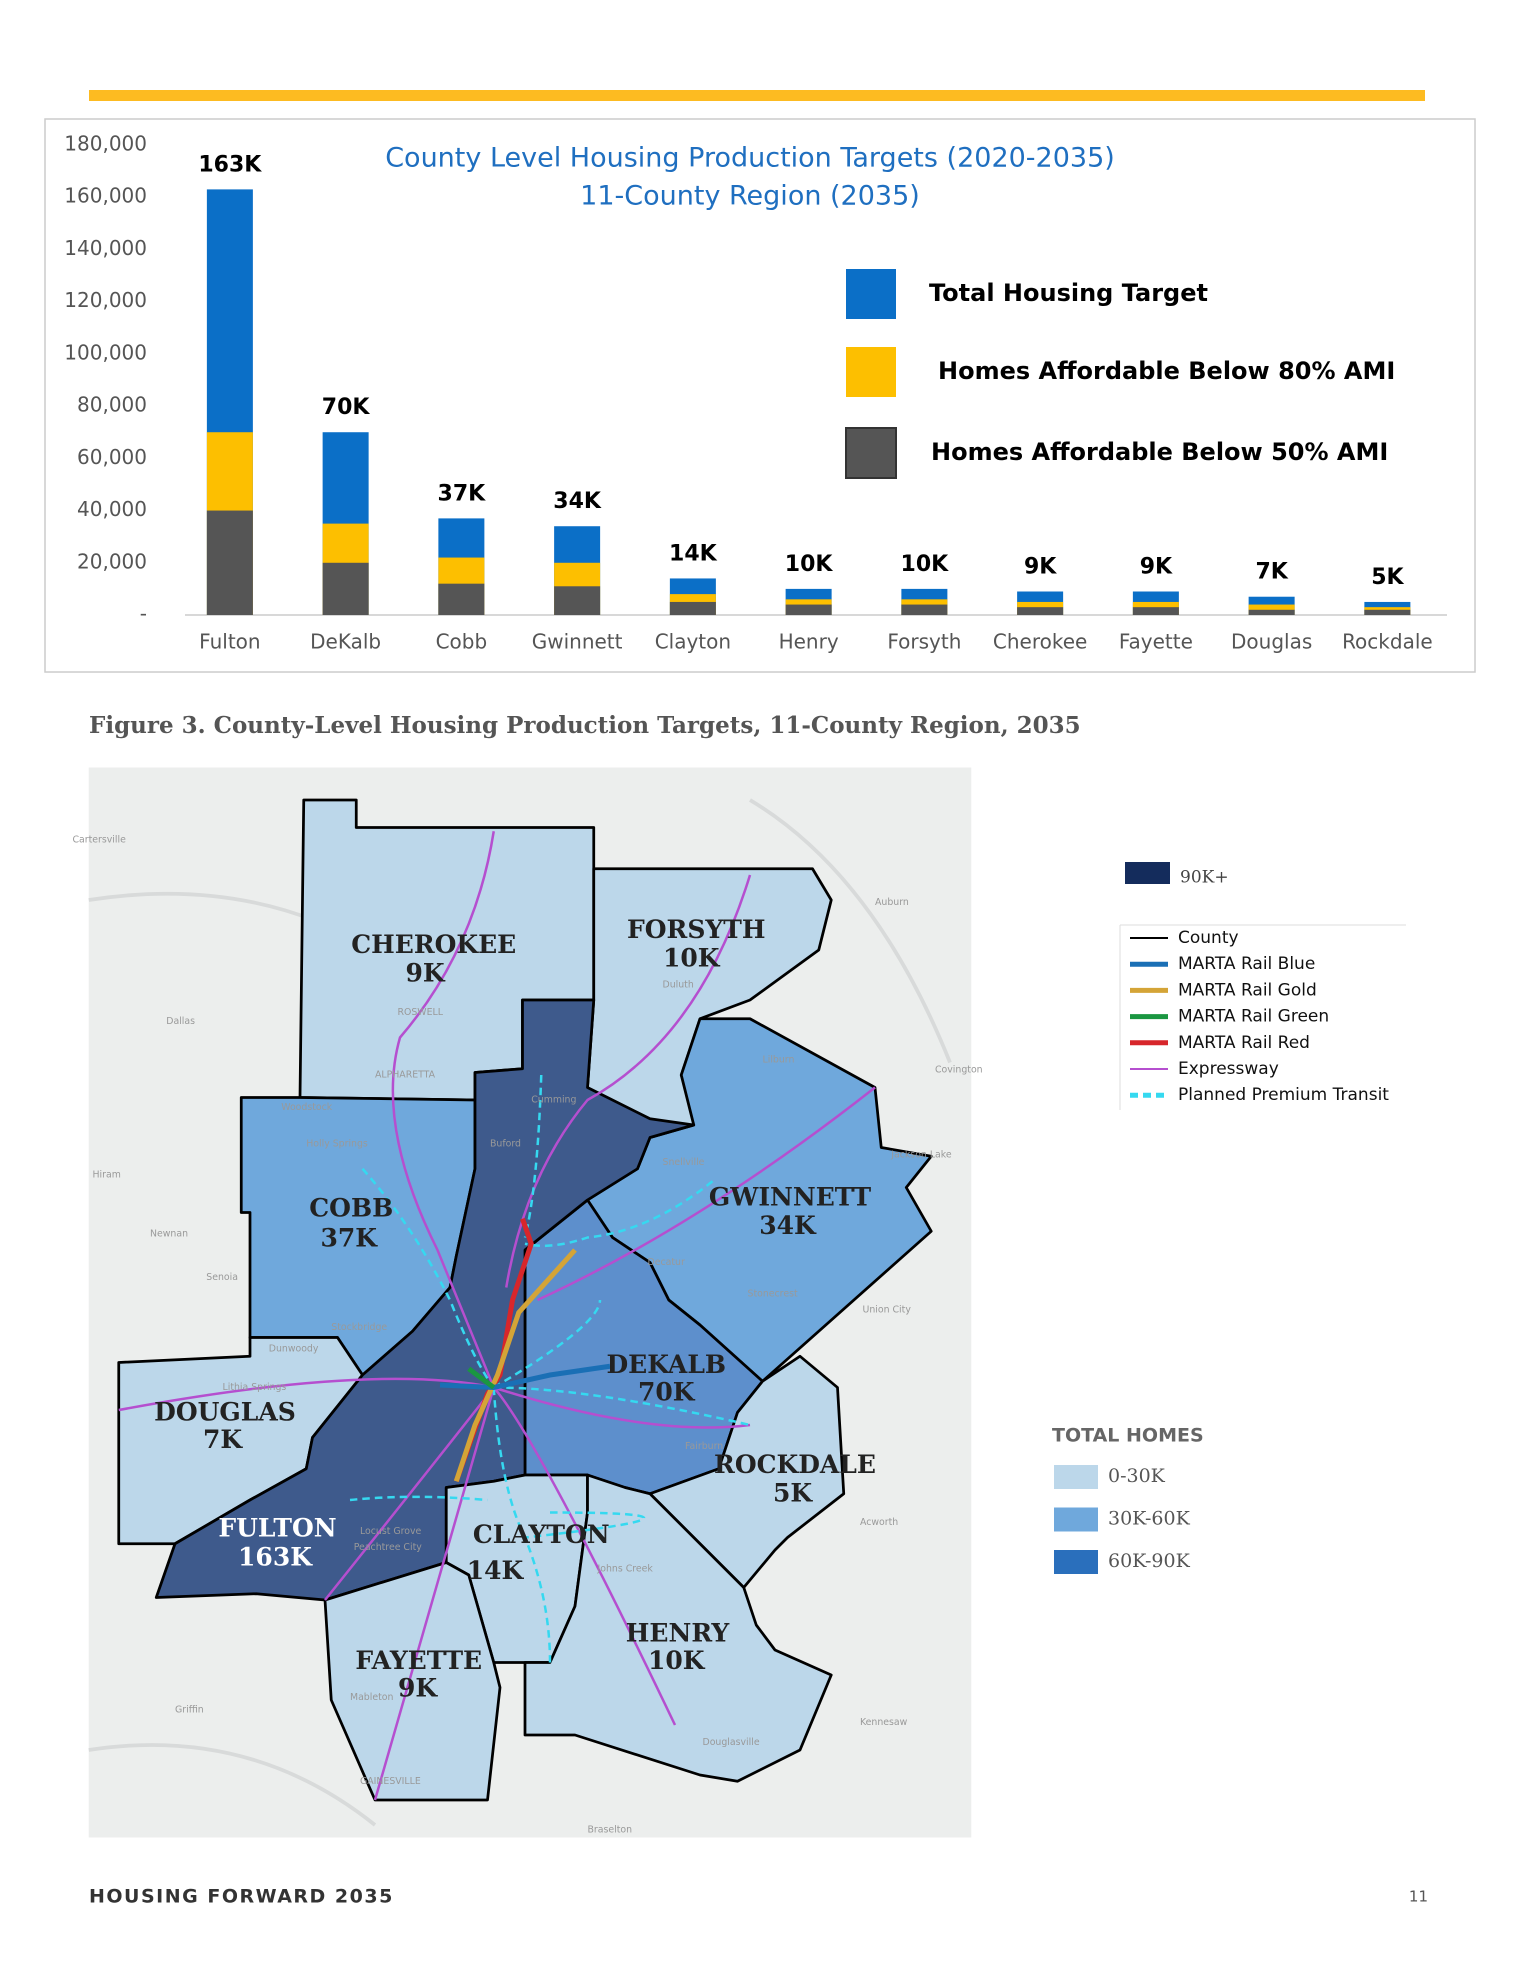  What do you see at coordinates (433, 944) in the screenshot?
I see `county-name: CHEROKEE` at bounding box center [433, 944].